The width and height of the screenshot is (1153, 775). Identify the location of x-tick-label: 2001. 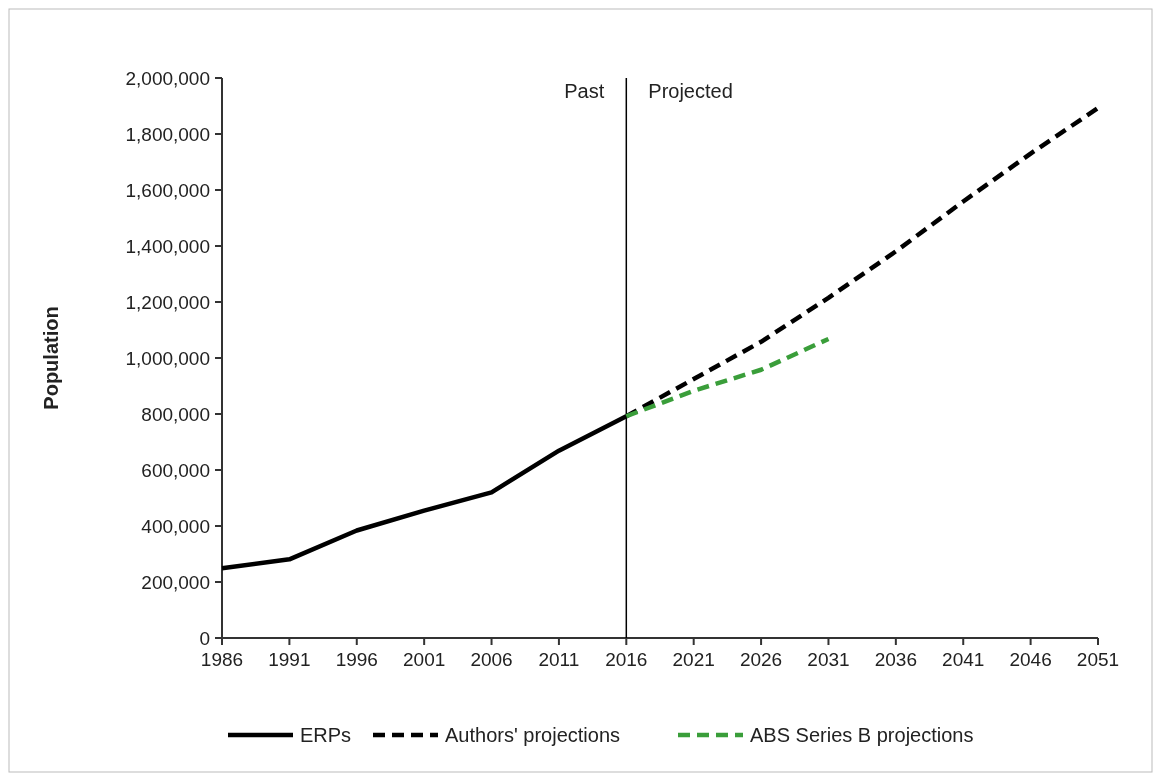
(424, 659).